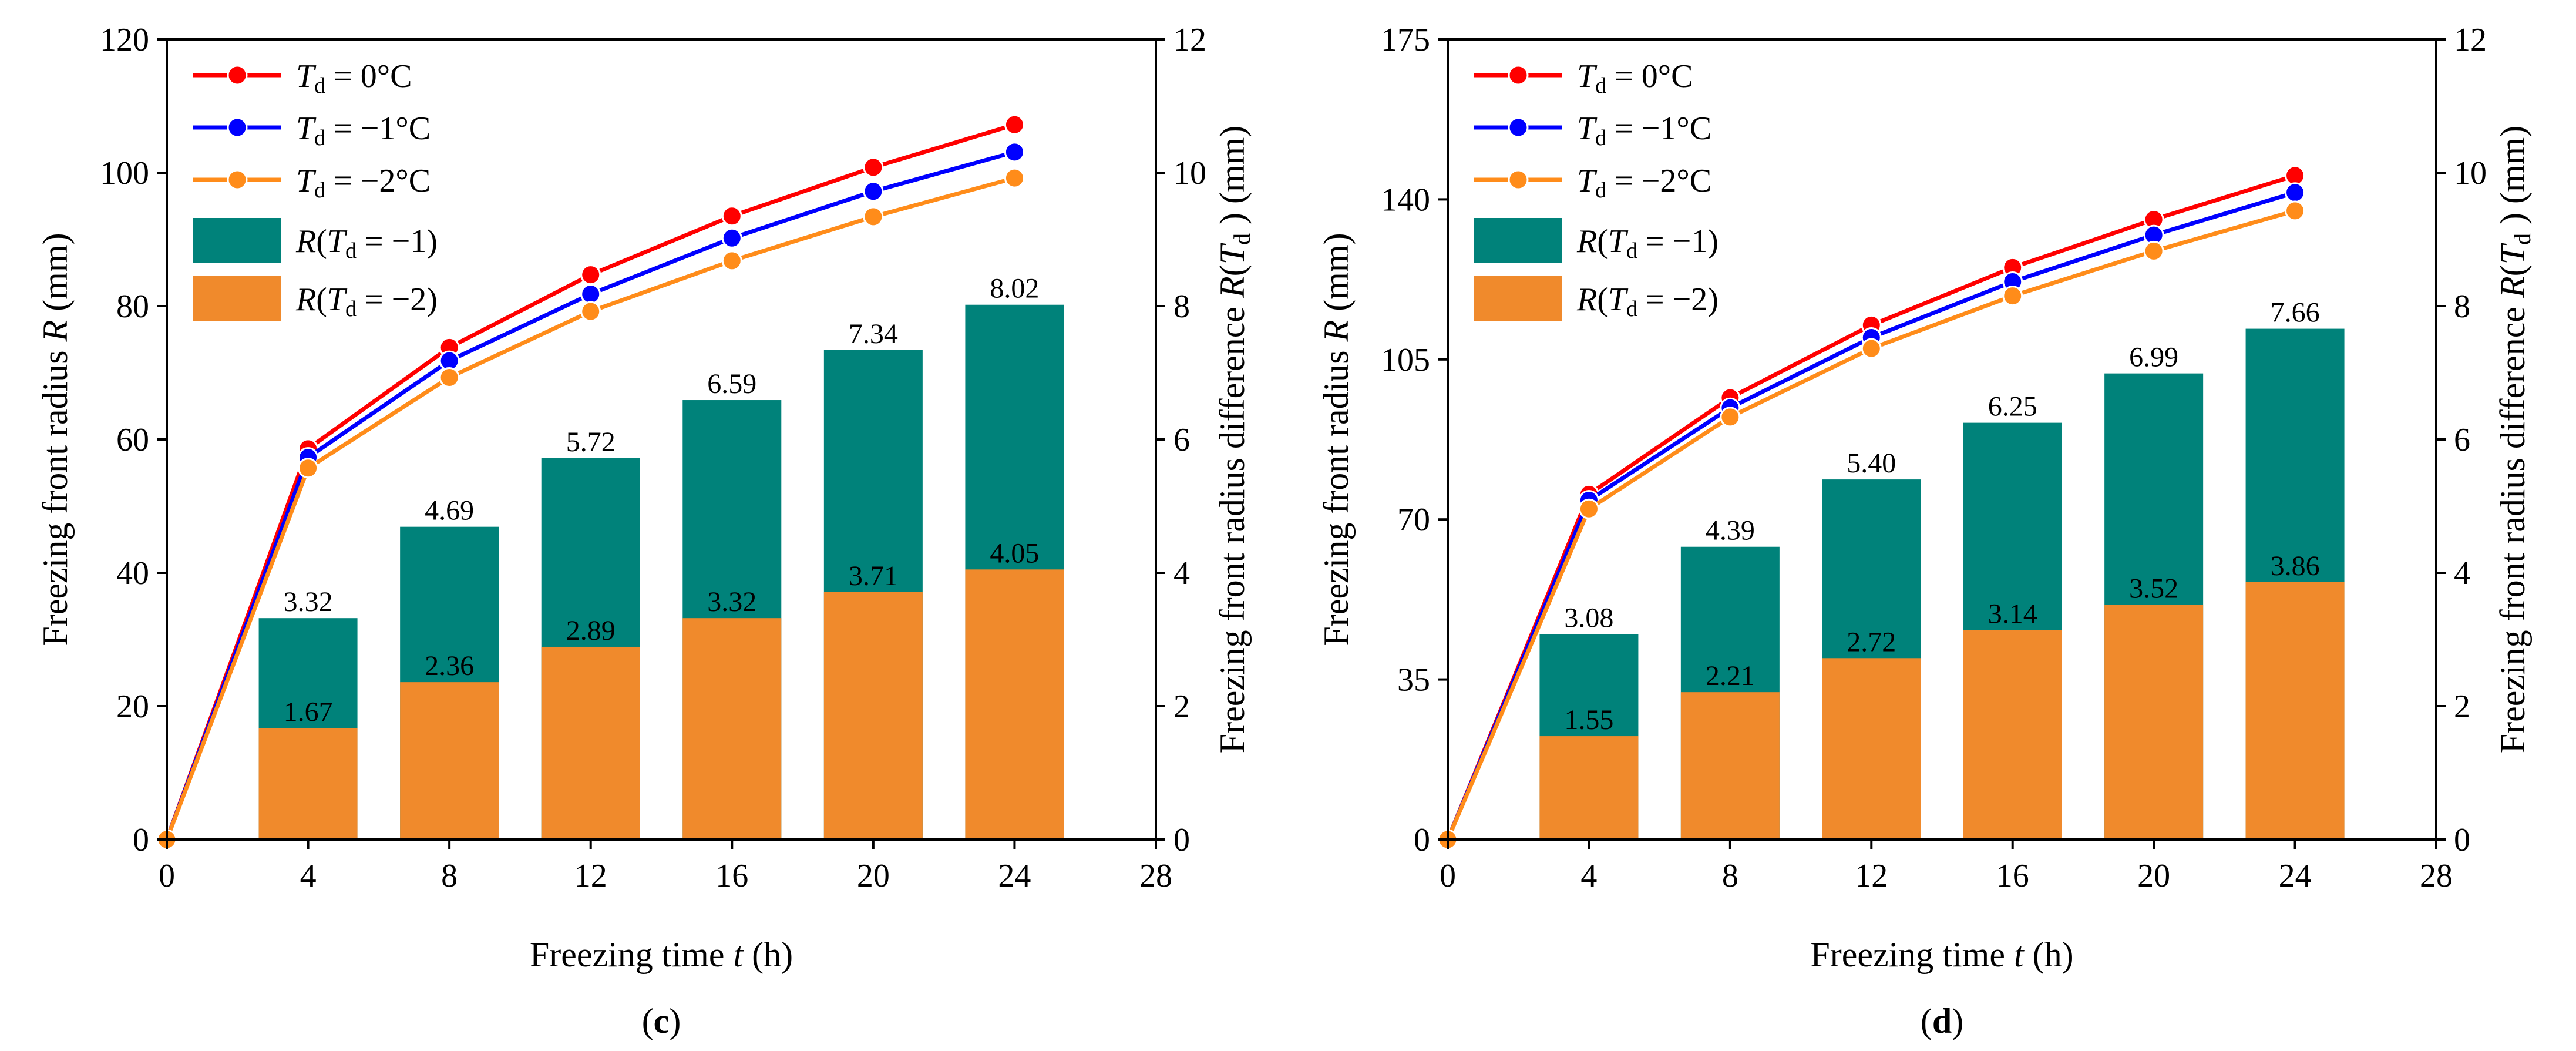 This screenshot has width=2576, height=1051. What do you see at coordinates (873, 334) in the screenshot?
I see `bar-value-label: 7.34` at bounding box center [873, 334].